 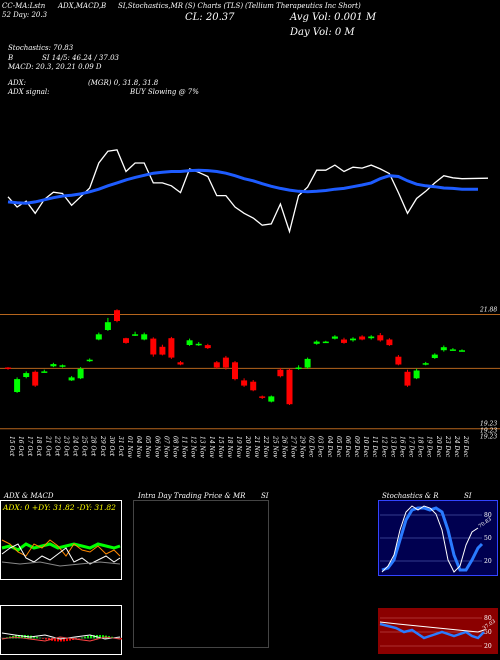 I want to click on date-label: 22 Nov, so click(x=265, y=446).